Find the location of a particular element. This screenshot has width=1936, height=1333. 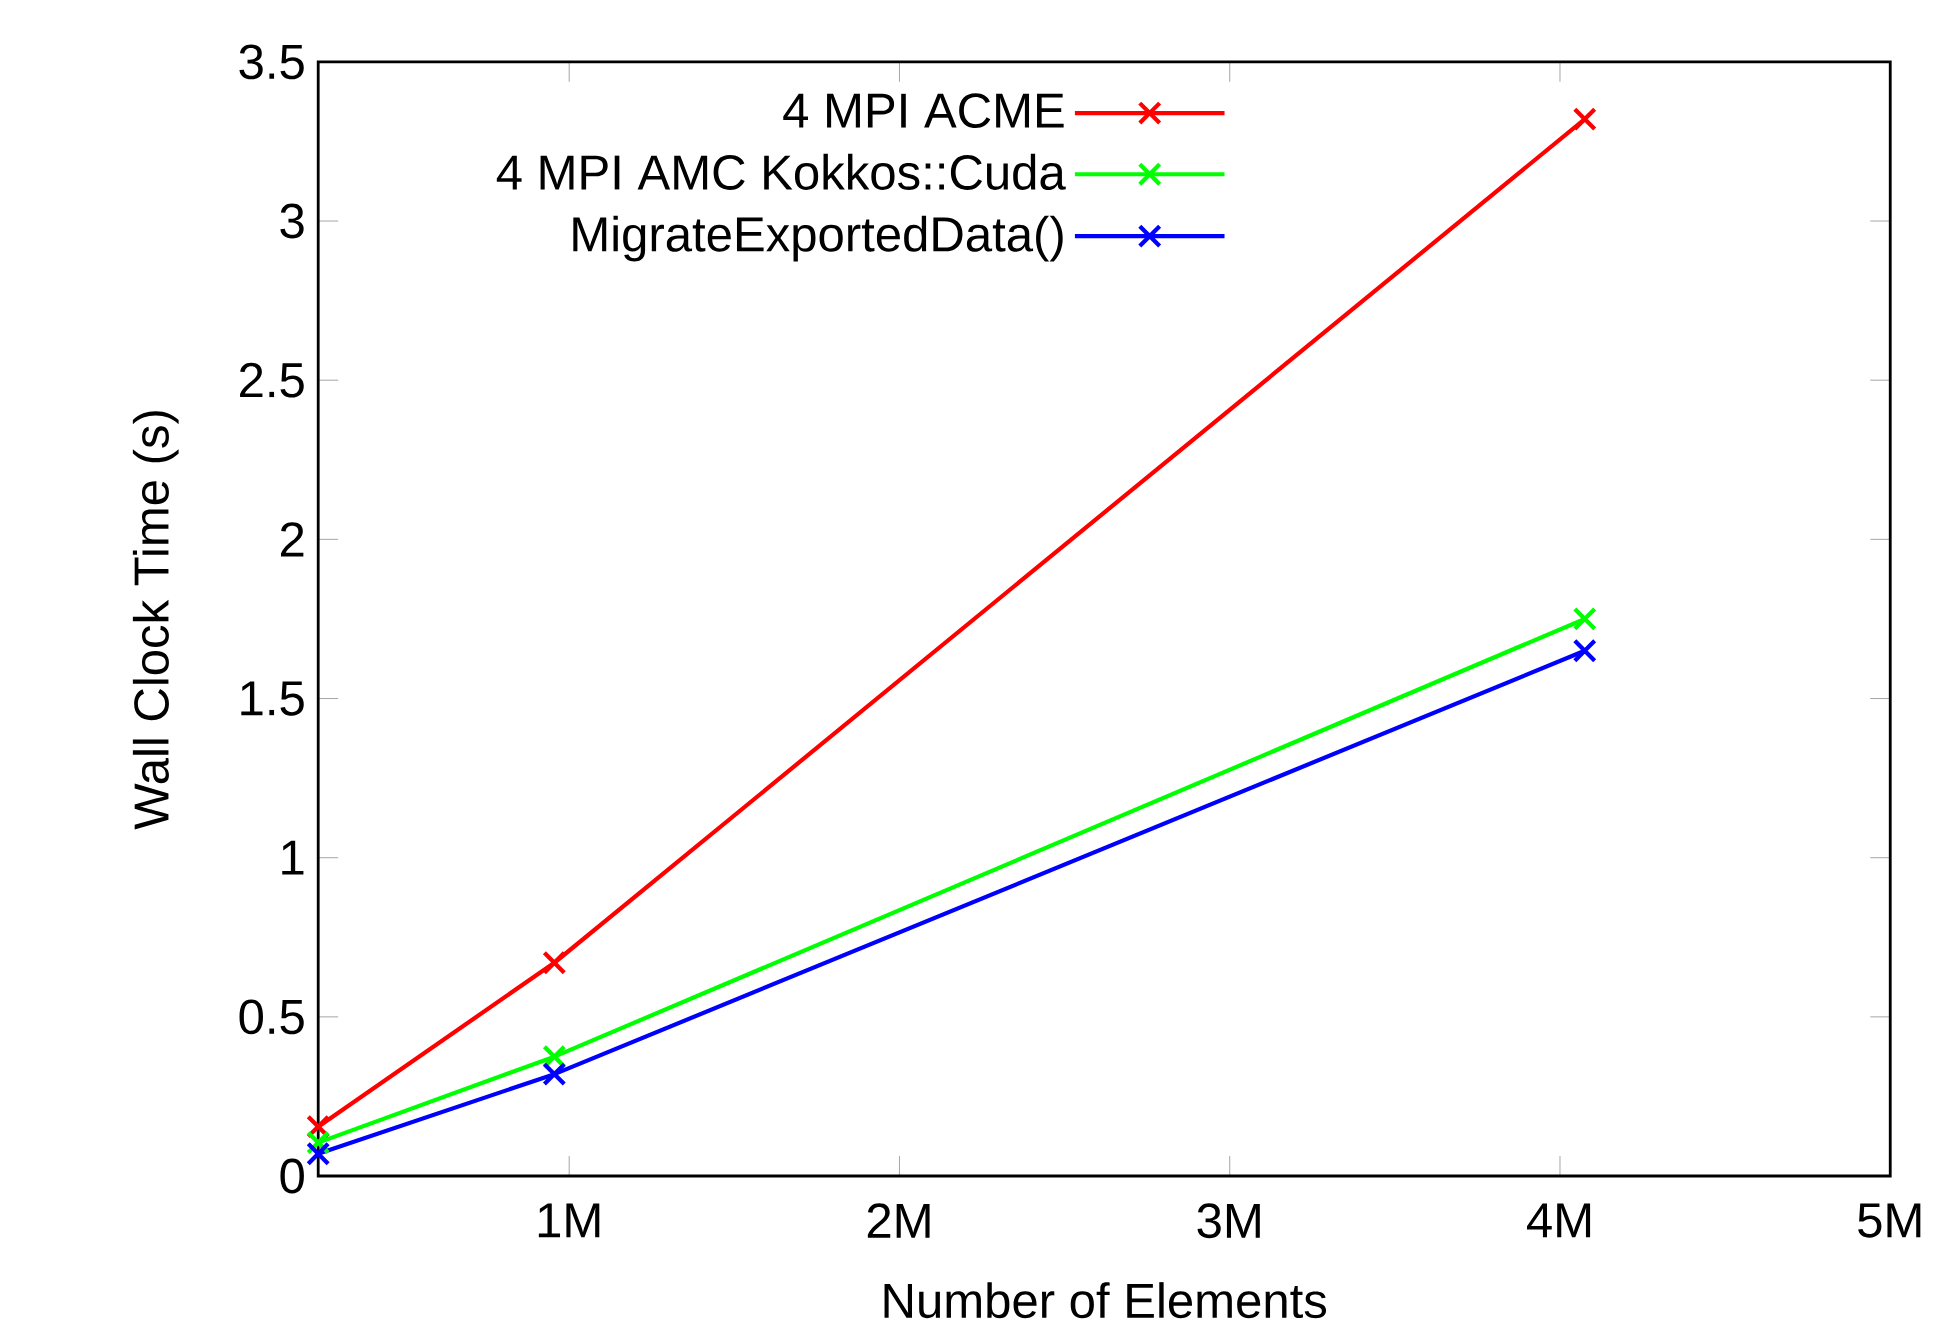

legend-label: 4 MPI ACME is located at coordinates (923, 111).